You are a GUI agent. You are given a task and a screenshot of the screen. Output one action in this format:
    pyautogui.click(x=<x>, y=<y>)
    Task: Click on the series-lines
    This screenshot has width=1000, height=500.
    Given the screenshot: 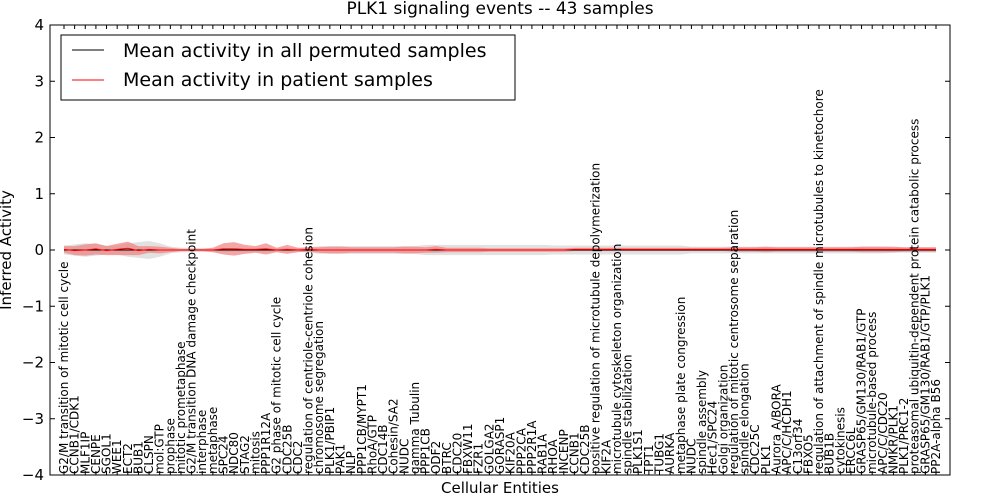 What is the action you would take?
    pyautogui.click(x=499, y=249)
    